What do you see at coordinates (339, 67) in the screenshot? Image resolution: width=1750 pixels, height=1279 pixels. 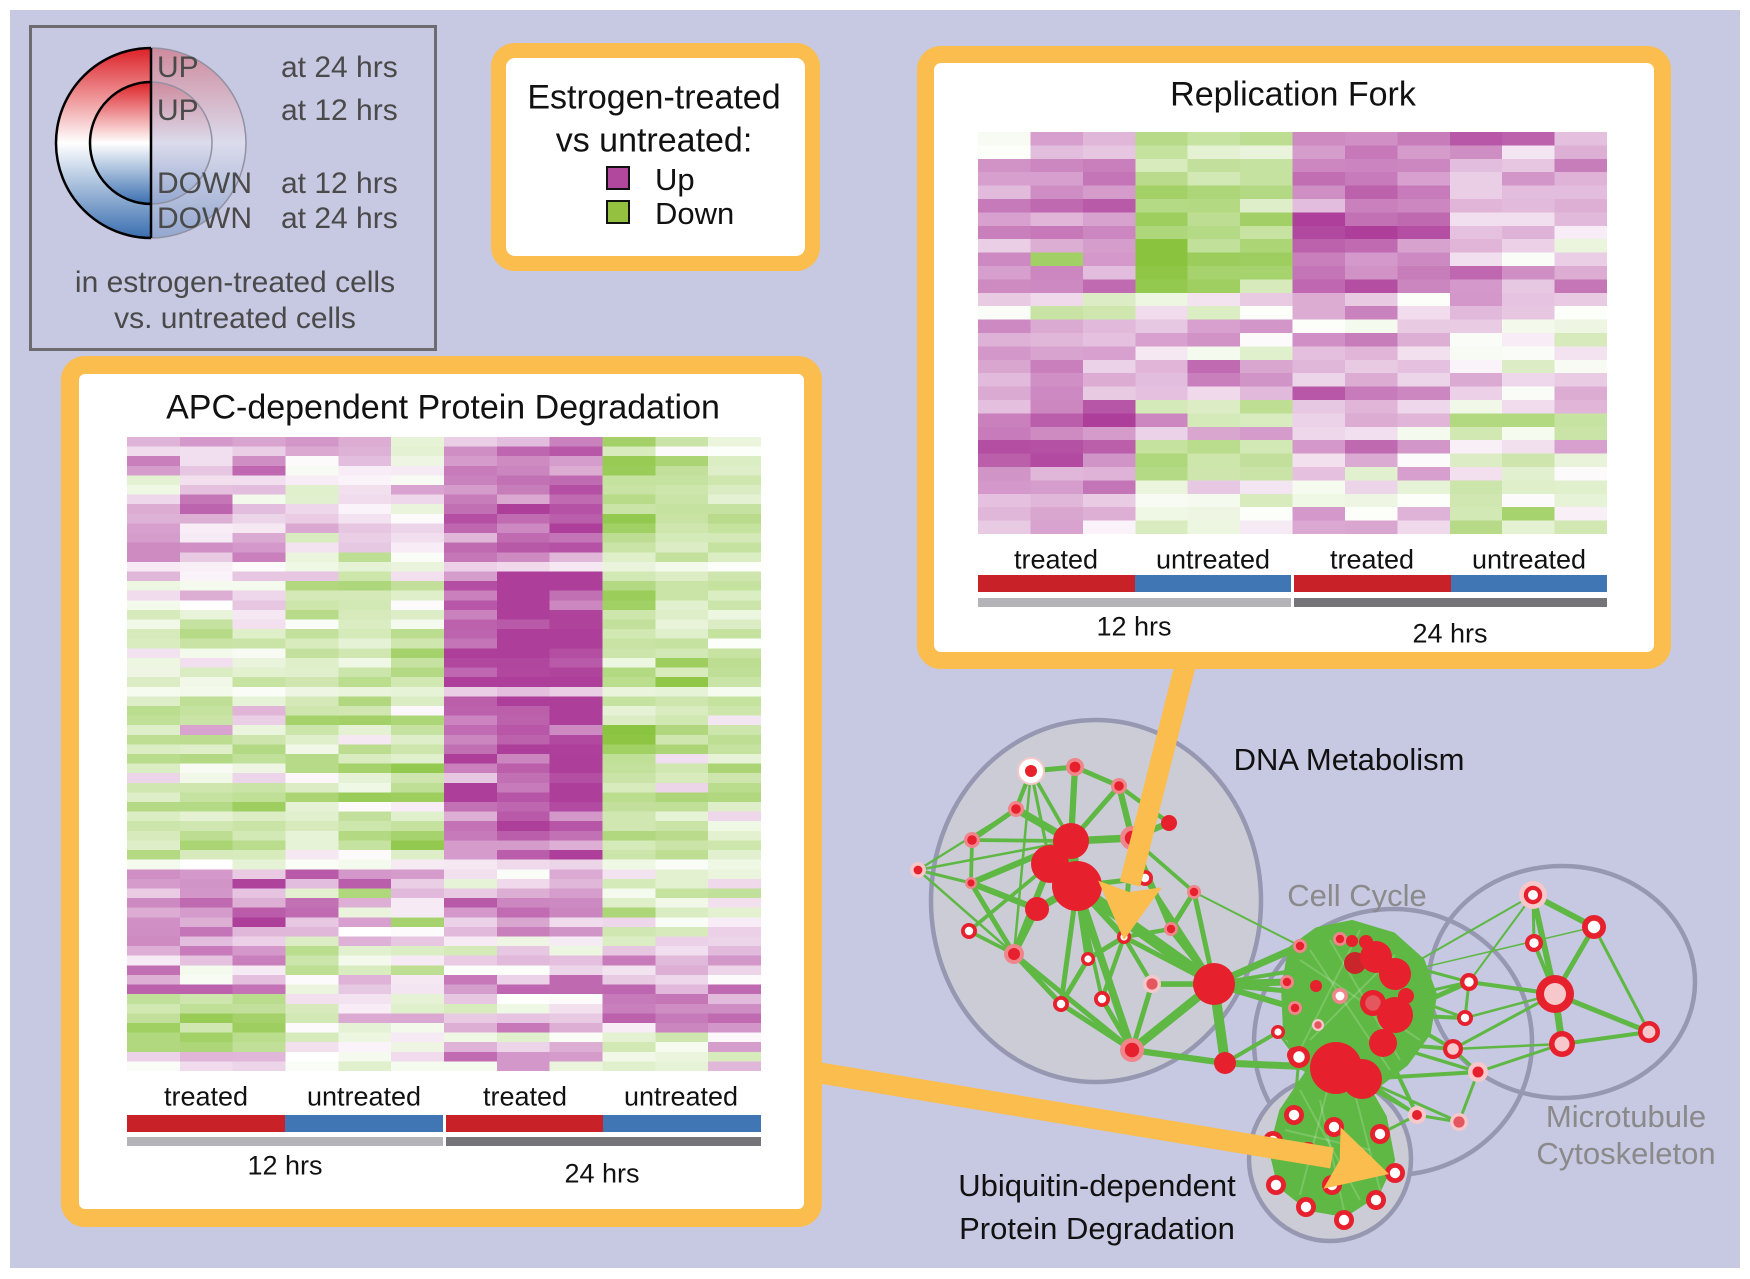 I see `key-up24-time: at 24 hrs` at bounding box center [339, 67].